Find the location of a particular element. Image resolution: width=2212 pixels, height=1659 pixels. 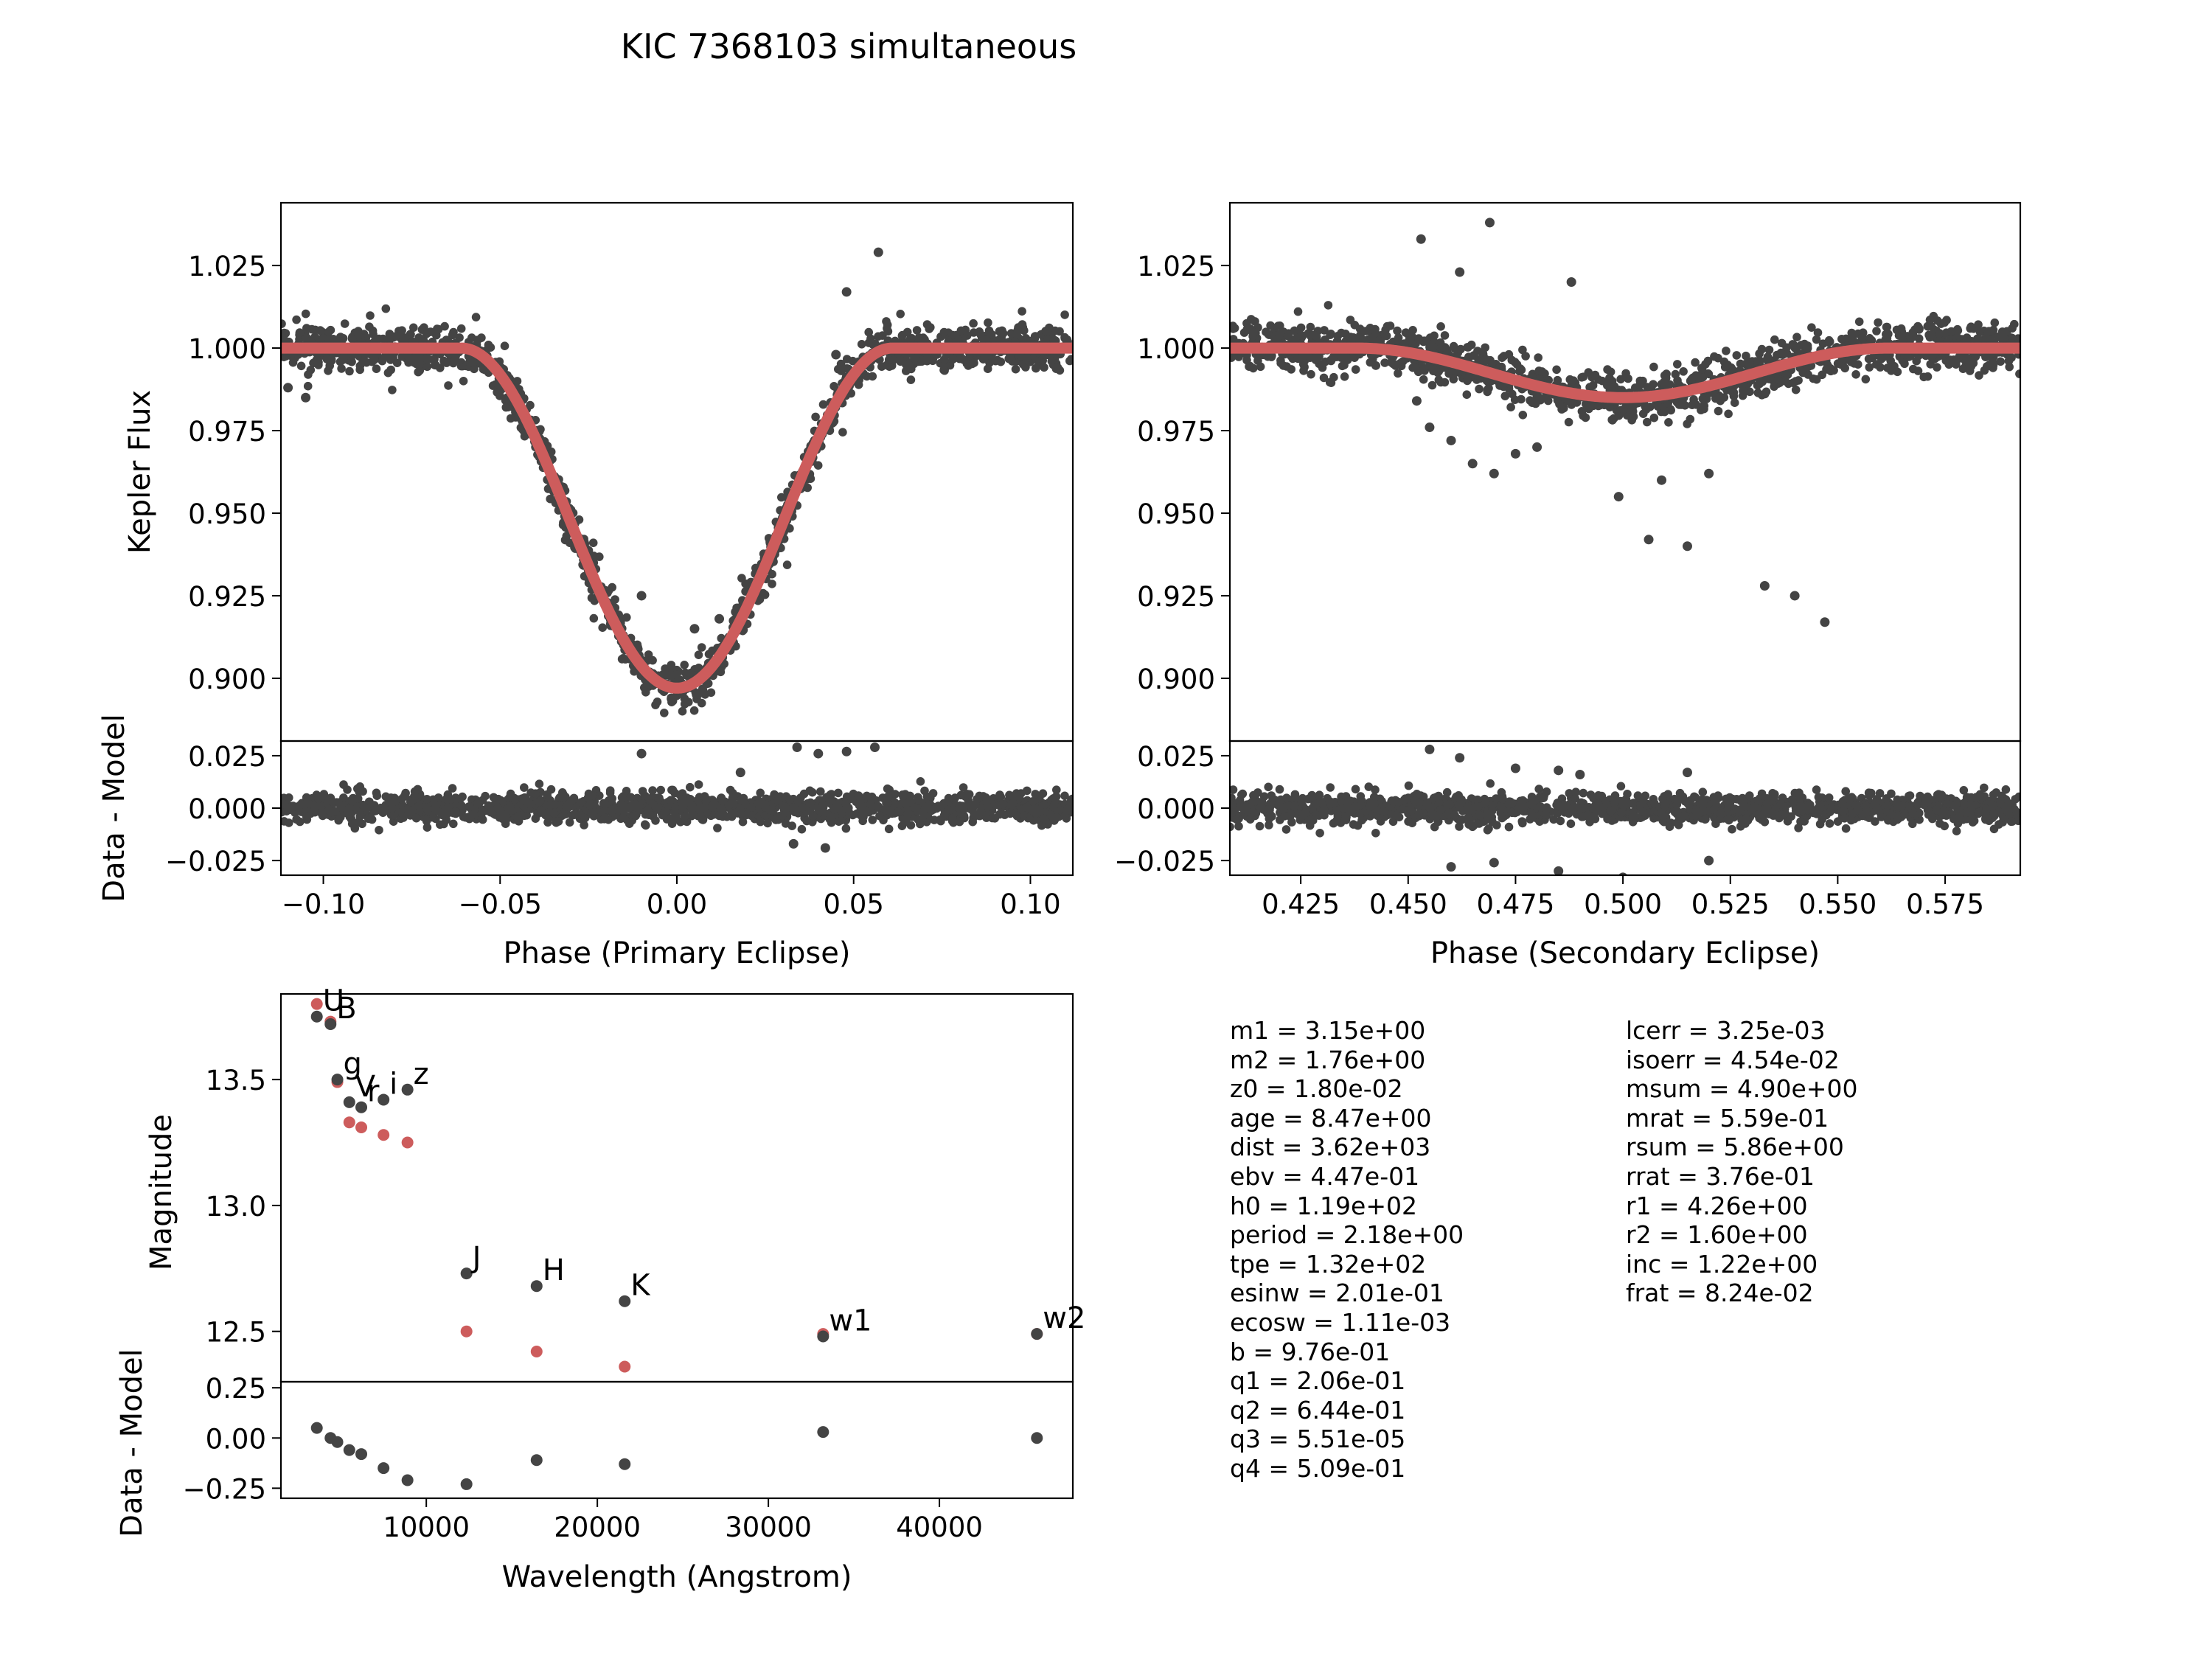

primary-y-tick-label: 0.975 is located at coordinates (227, 432).